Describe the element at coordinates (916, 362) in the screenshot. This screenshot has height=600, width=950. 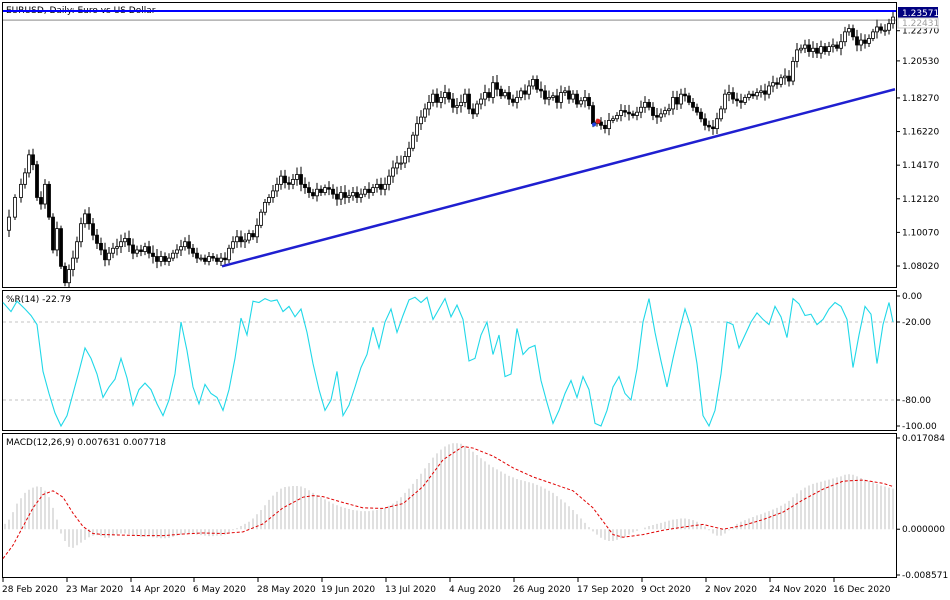
I see `wpr-axis: 0.00 -20.00 -80.00 -100.00` at that location.